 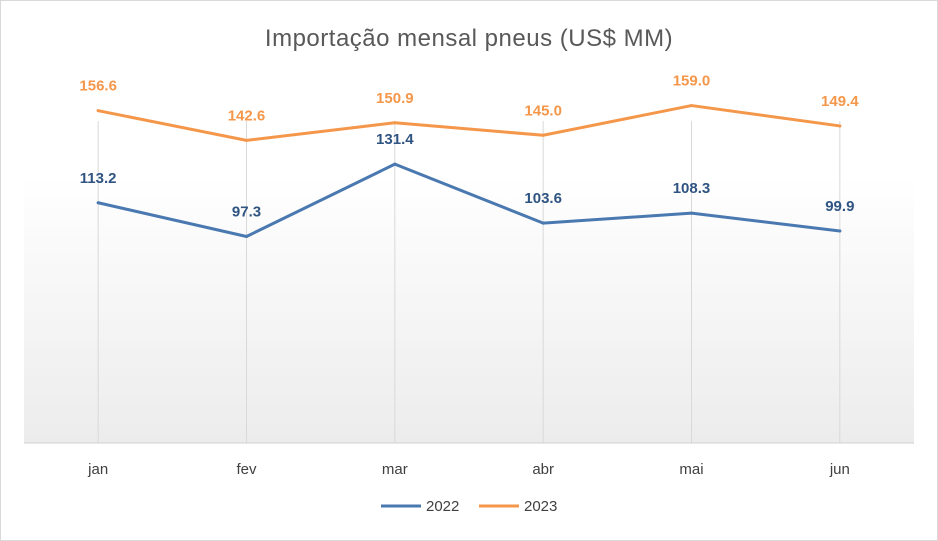 I want to click on point-2023-mar, so click(x=395, y=123).